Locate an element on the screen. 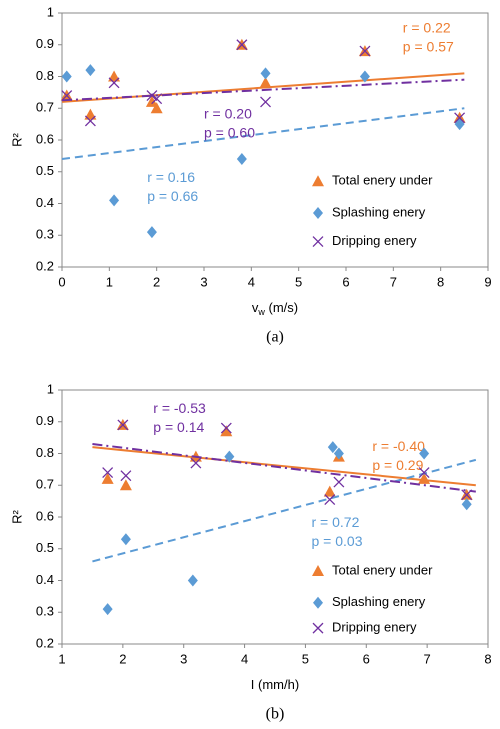  x-axis-label: I (mm/h) is located at coordinates (275, 684).